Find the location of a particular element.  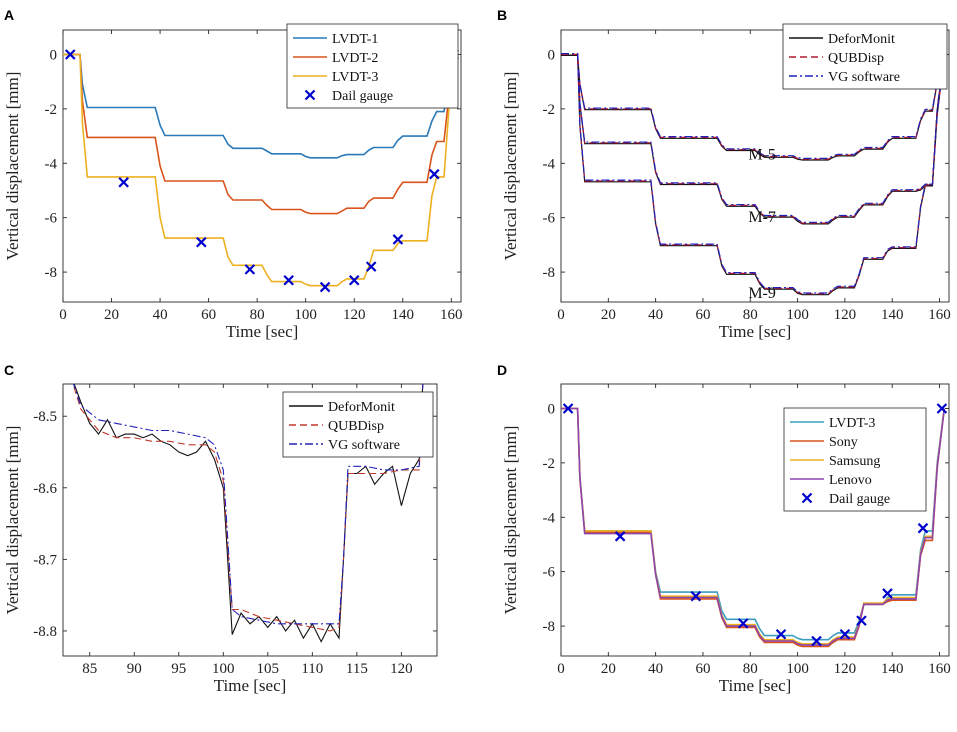

legend-item: LVDT-2 is located at coordinates (335, 58).